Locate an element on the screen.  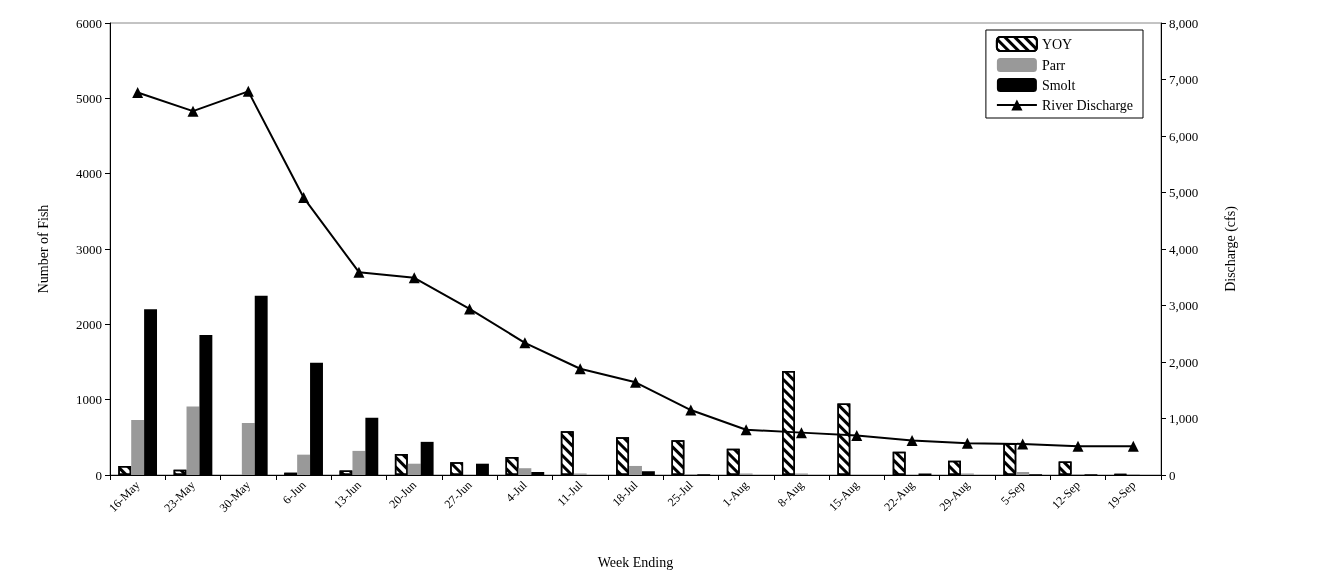
y-tick-label: 5000 is located at coordinates (89, 98).